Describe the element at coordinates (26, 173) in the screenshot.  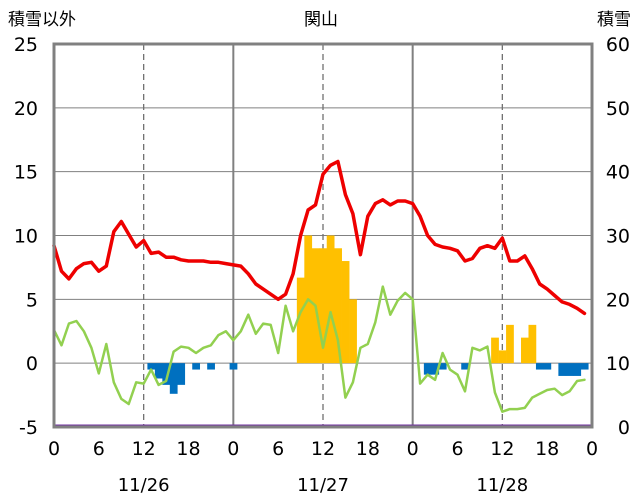
I see `left-tick-label: 15` at that location.